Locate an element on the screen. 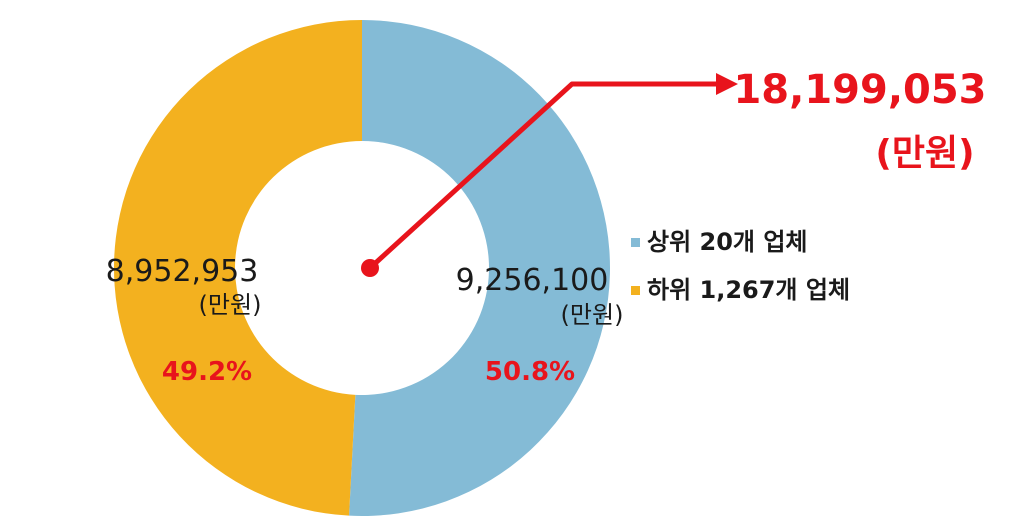 This screenshot has width=1024, height=530. total-unit: (만원) is located at coordinates (924, 153).